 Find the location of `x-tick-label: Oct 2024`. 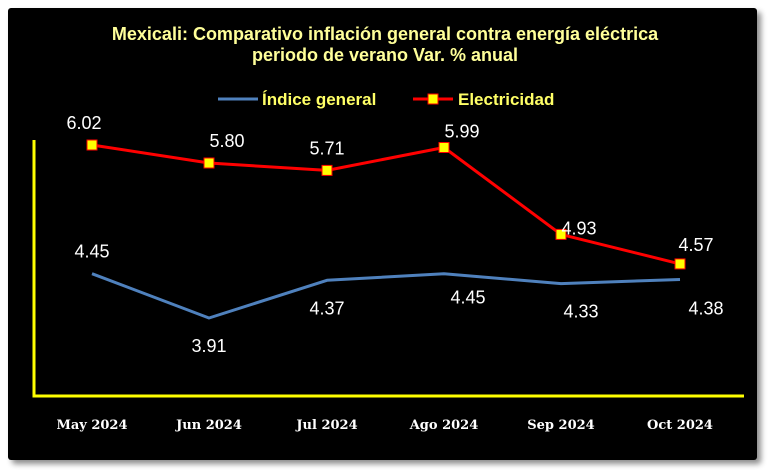

x-tick-label: Oct 2024 is located at coordinates (680, 425).